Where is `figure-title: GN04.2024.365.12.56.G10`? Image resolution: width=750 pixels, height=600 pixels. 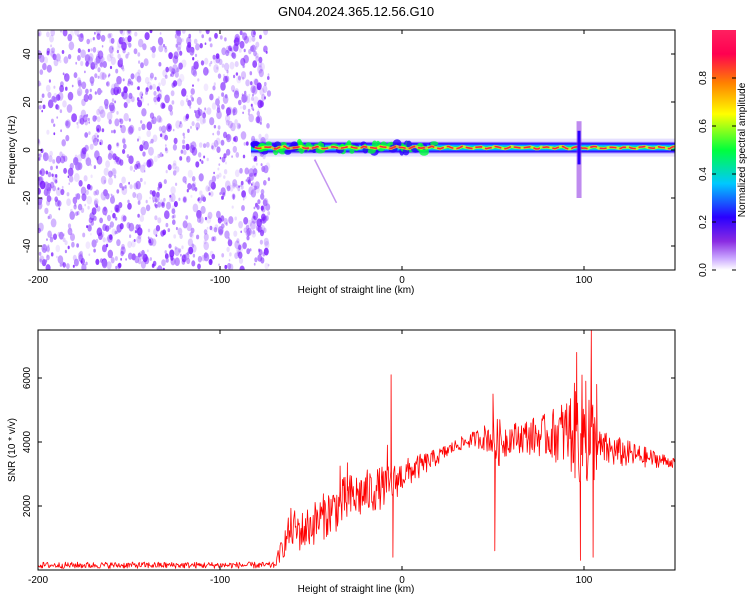
figure-title: GN04.2024.365.12.56.G10 is located at coordinates (356, 11).